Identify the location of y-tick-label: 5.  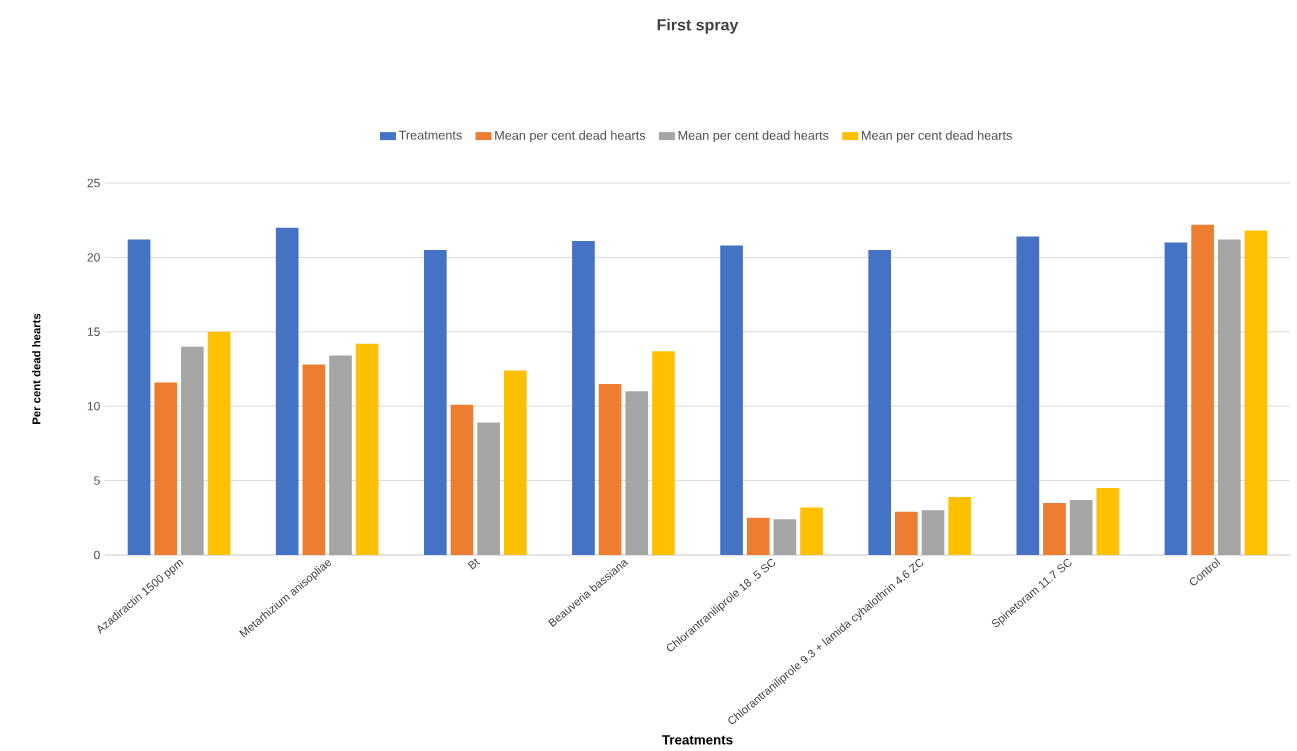
(97, 480).